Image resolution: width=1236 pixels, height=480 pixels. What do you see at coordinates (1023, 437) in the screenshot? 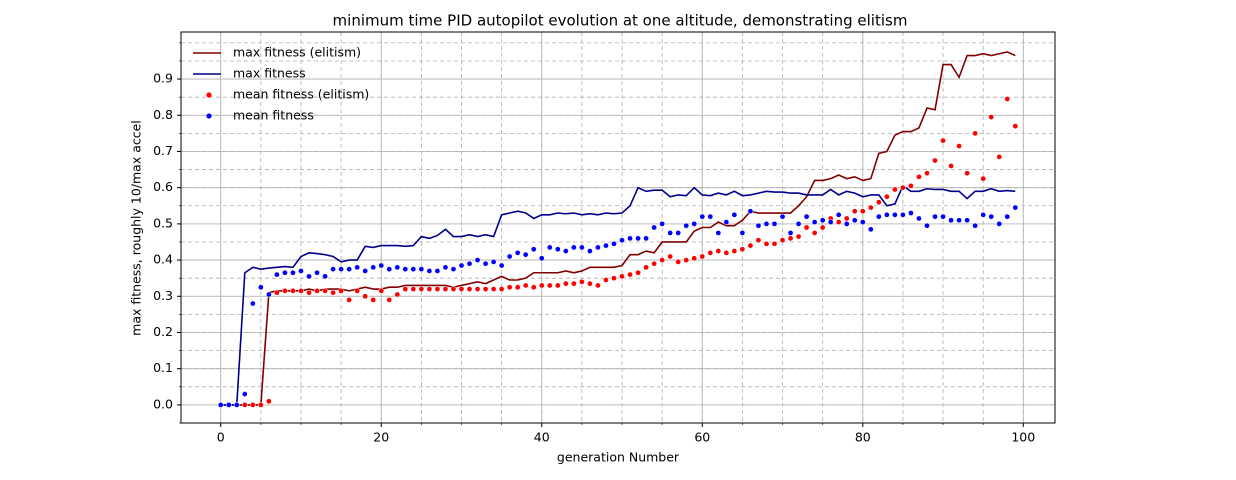
I see `x-tick-label: 100` at bounding box center [1023, 437].